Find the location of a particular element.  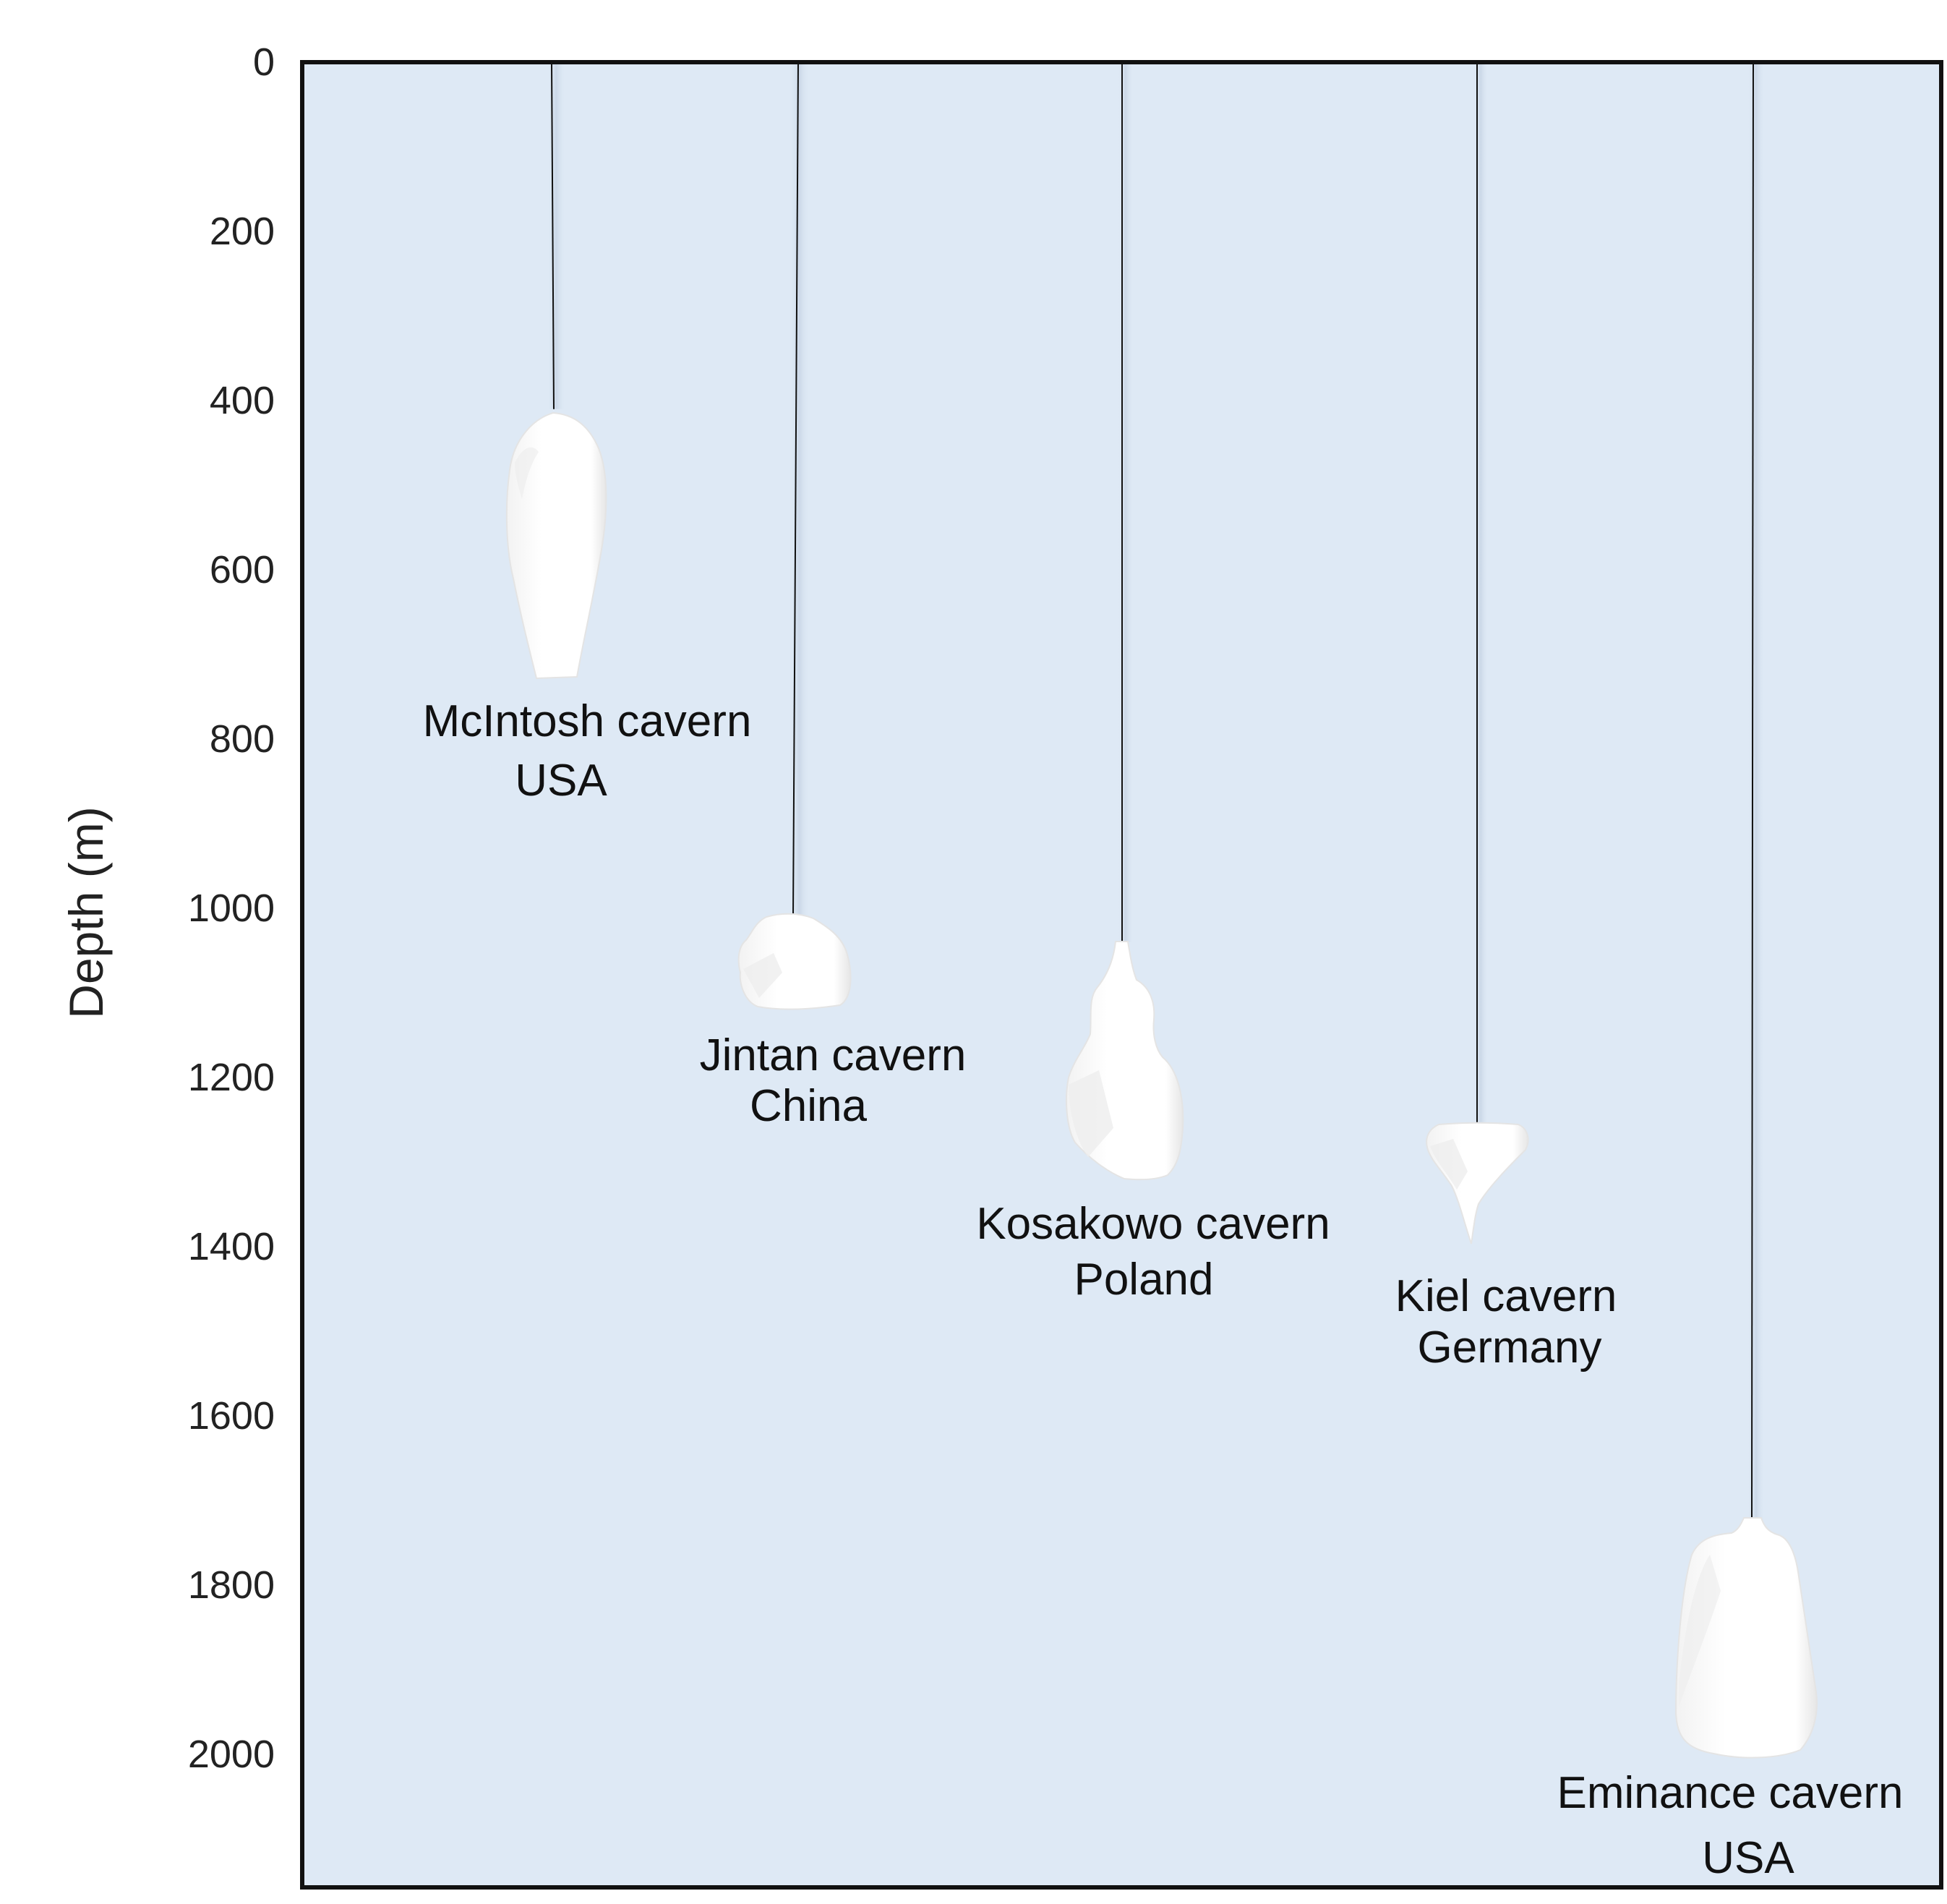

cavern-kiel-country: Germany is located at coordinates (1510, 1347).